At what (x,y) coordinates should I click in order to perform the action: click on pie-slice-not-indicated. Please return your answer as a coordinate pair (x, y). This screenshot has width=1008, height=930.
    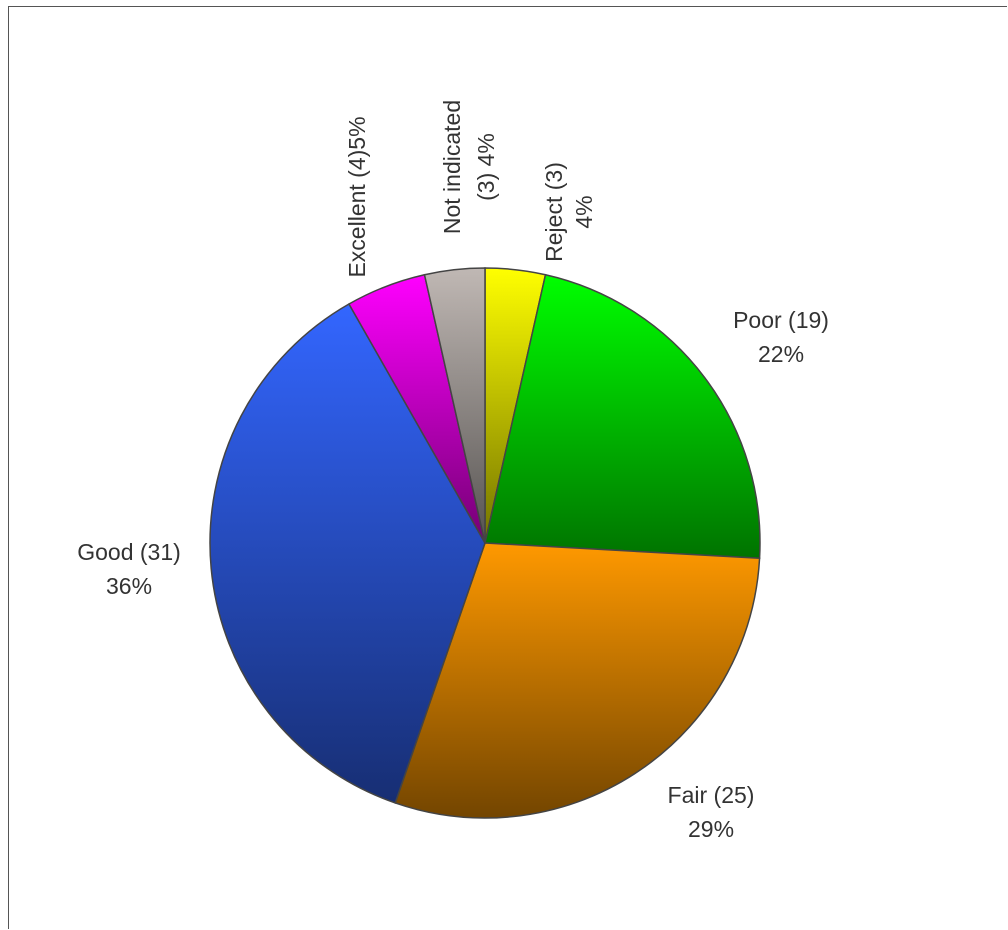
    Looking at the image, I should click on (454, 405).